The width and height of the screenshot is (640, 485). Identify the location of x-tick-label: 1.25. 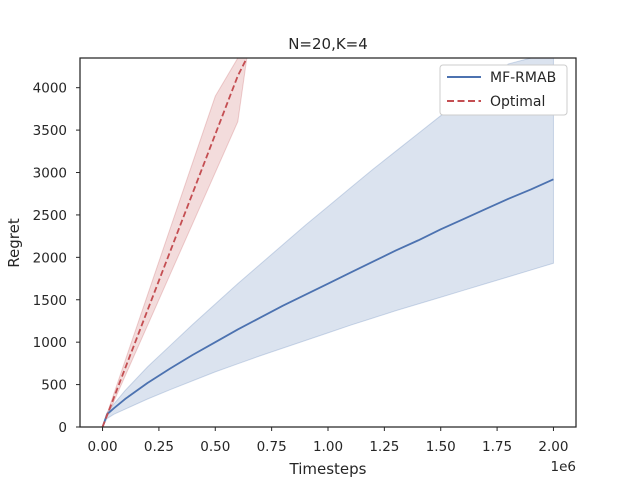
(384, 447).